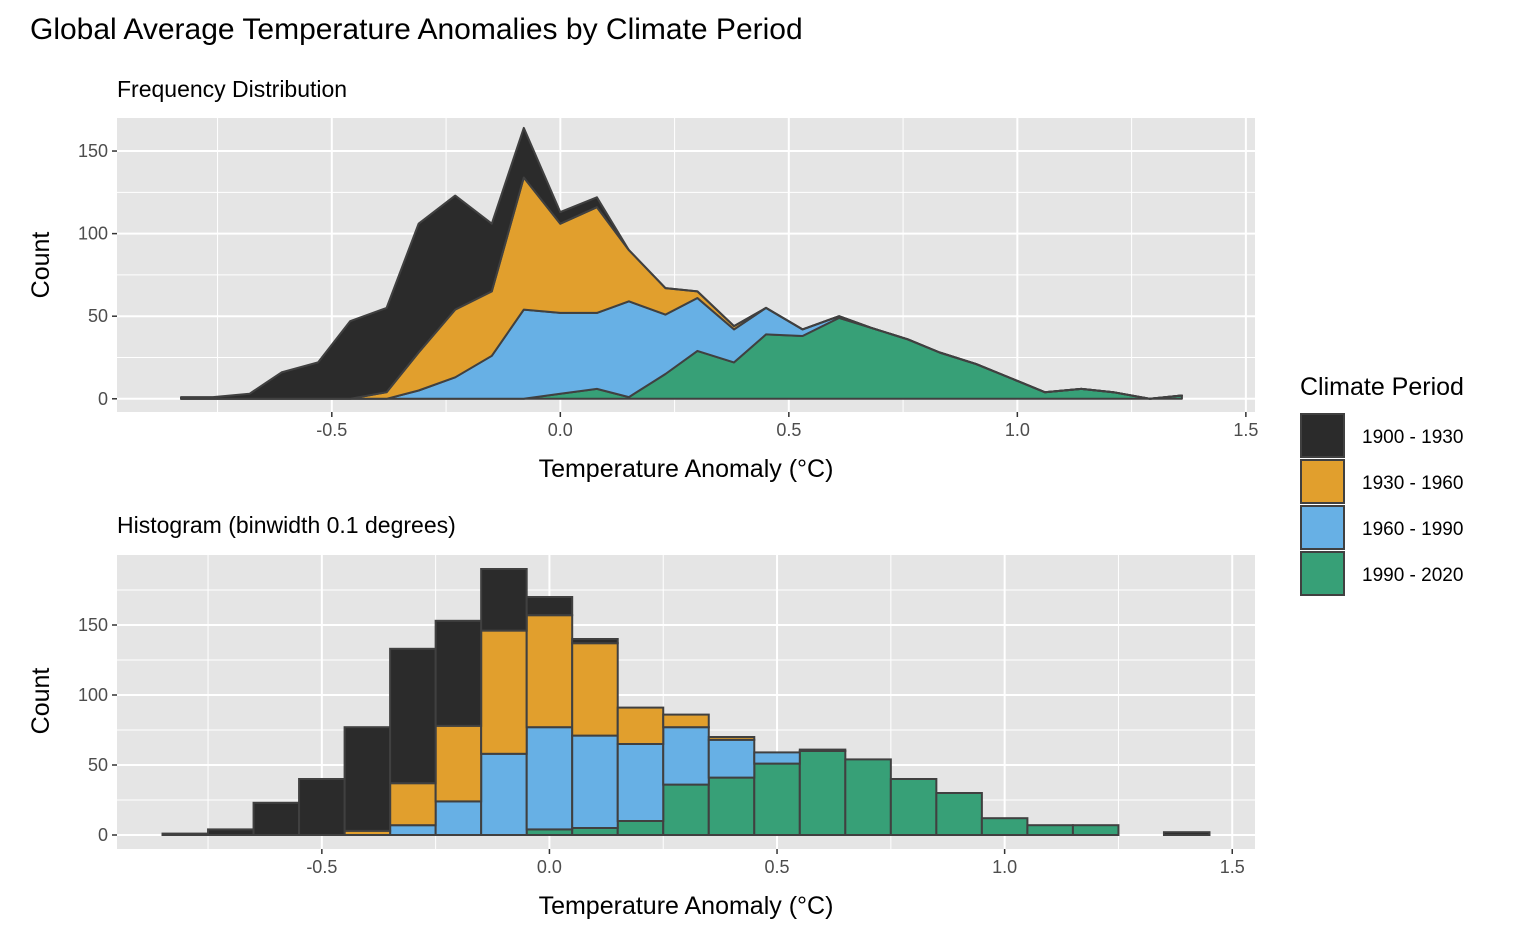  Describe the element at coordinates (93, 151) in the screenshot. I see `freq-y-tick-label: 150` at that location.